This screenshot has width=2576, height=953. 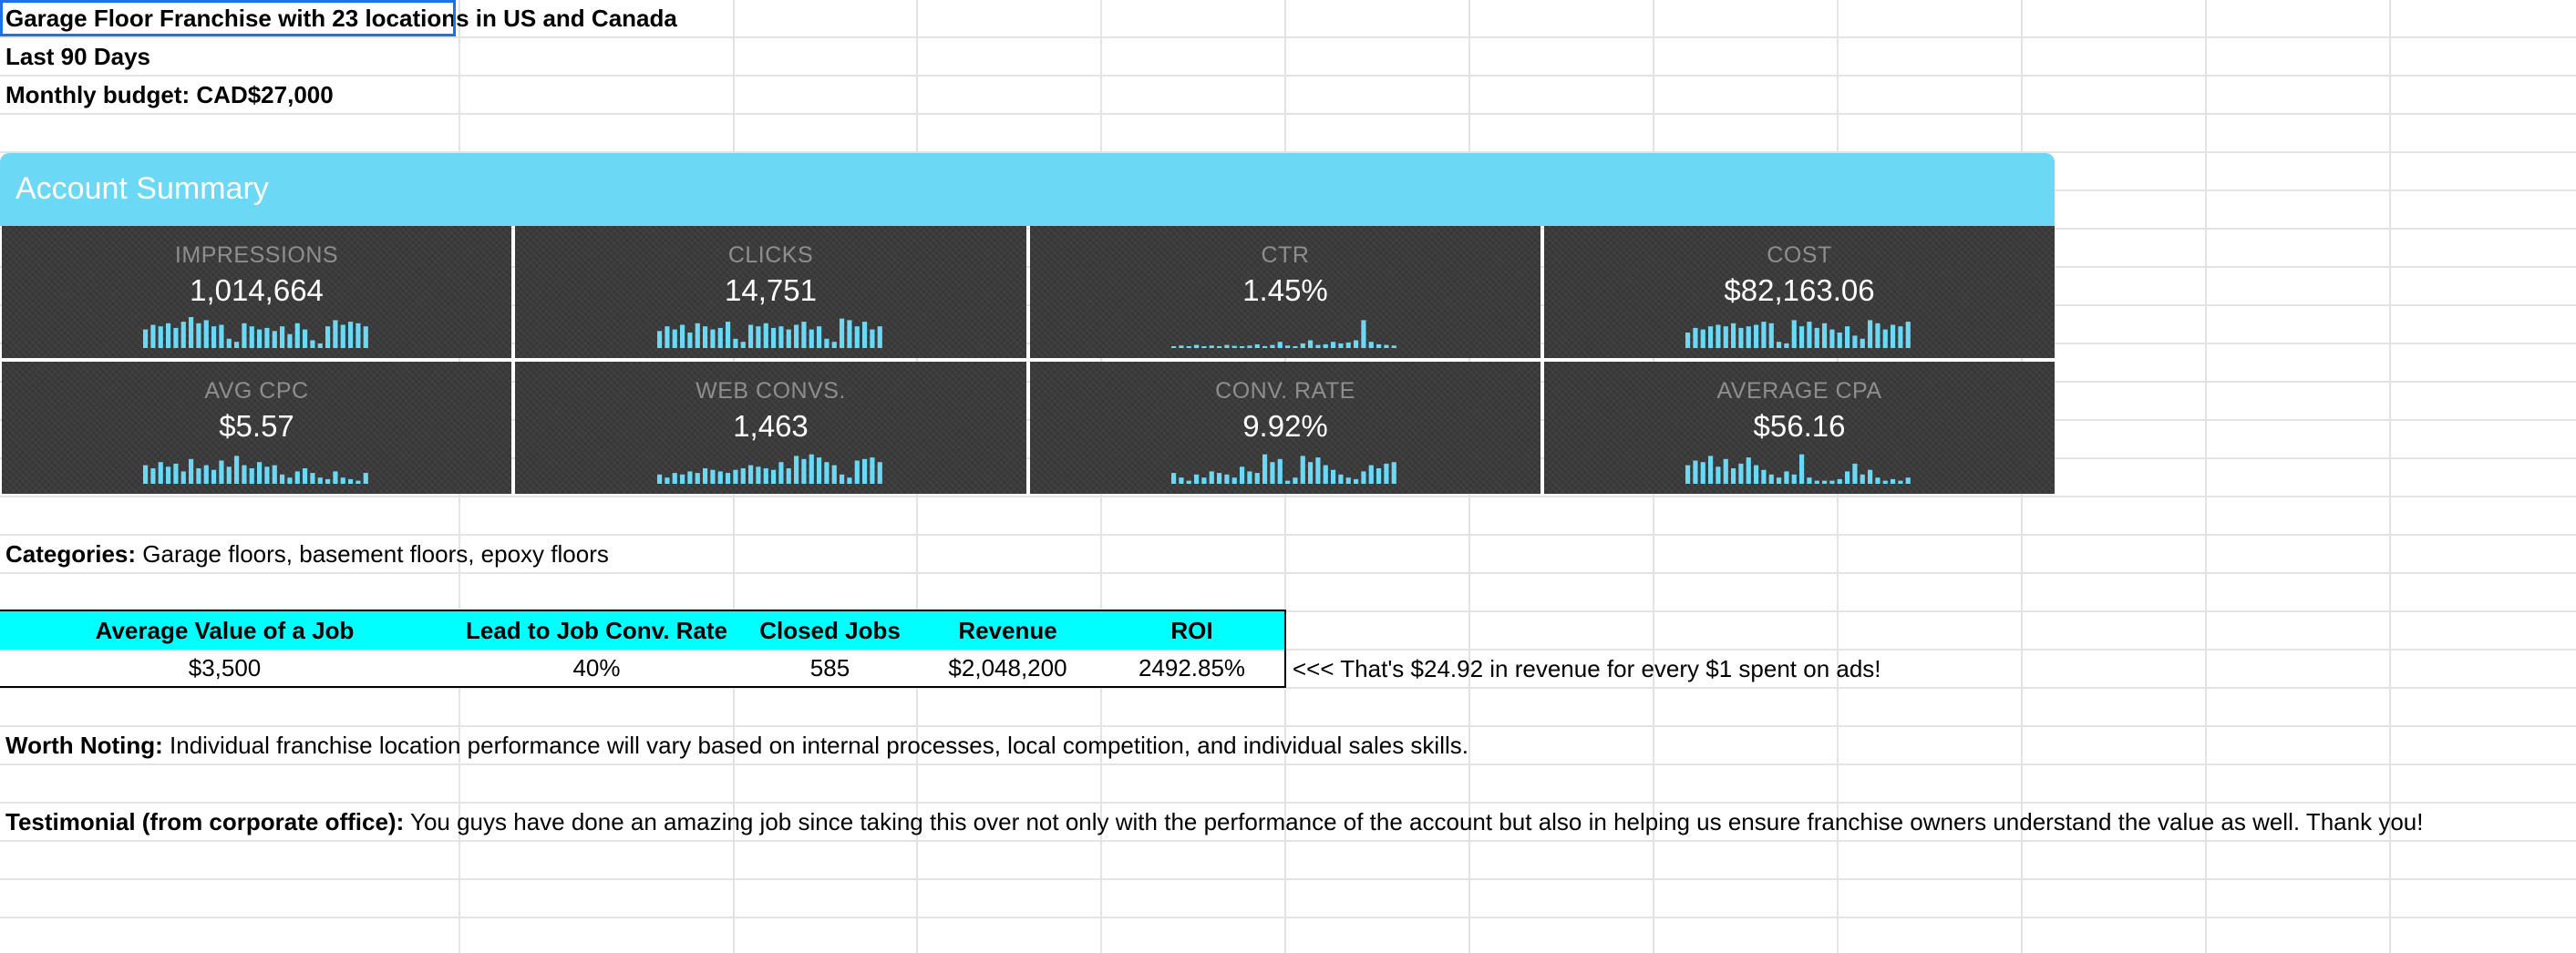 What do you see at coordinates (1007, 669) in the screenshot?
I see `cell-revenue: $2,048,200` at bounding box center [1007, 669].